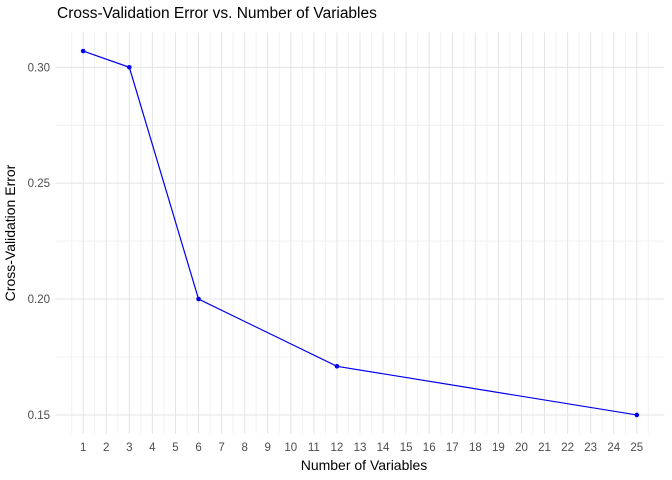 The height and width of the screenshot is (480, 672). Describe the element at coordinates (383, 448) in the screenshot. I see `x-tick-label: 14` at that location.